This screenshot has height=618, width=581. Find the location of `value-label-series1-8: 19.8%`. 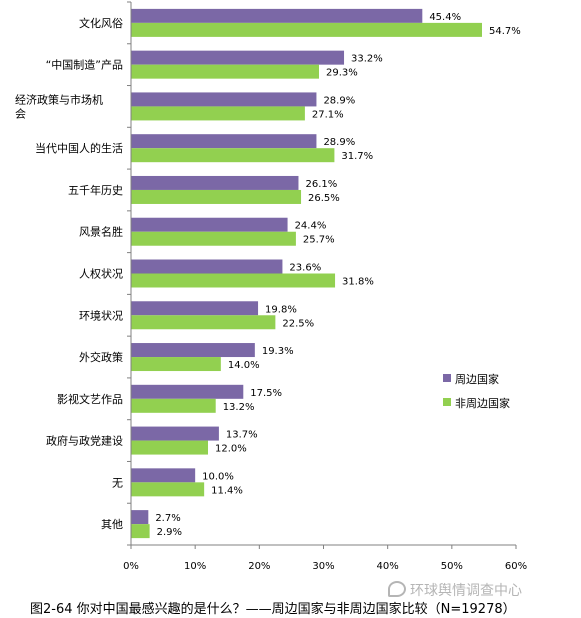

value-label-series1-8: 19.8% is located at coordinates (281, 309).